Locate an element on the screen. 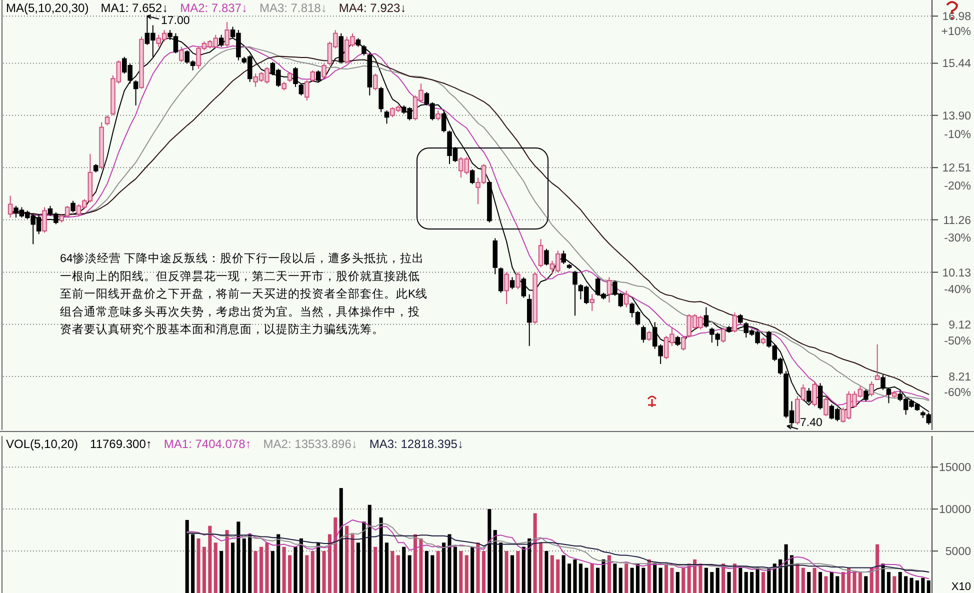  chart-subtitle: MA(5,10,20,30) is located at coordinates (47, 8).